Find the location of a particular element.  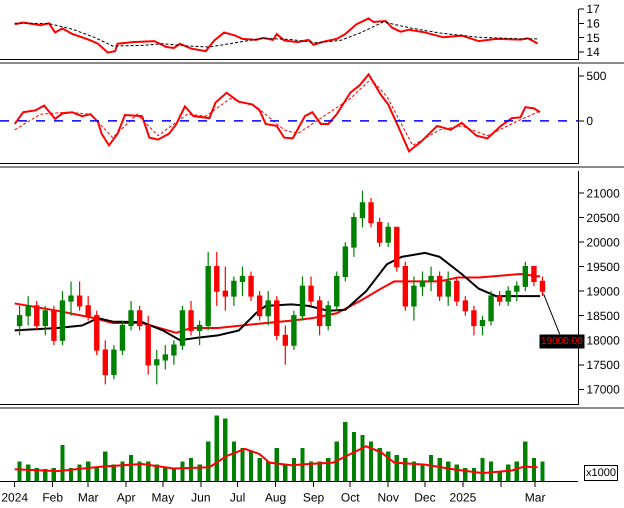

x-tick-label: Feb is located at coordinates (53, 497).